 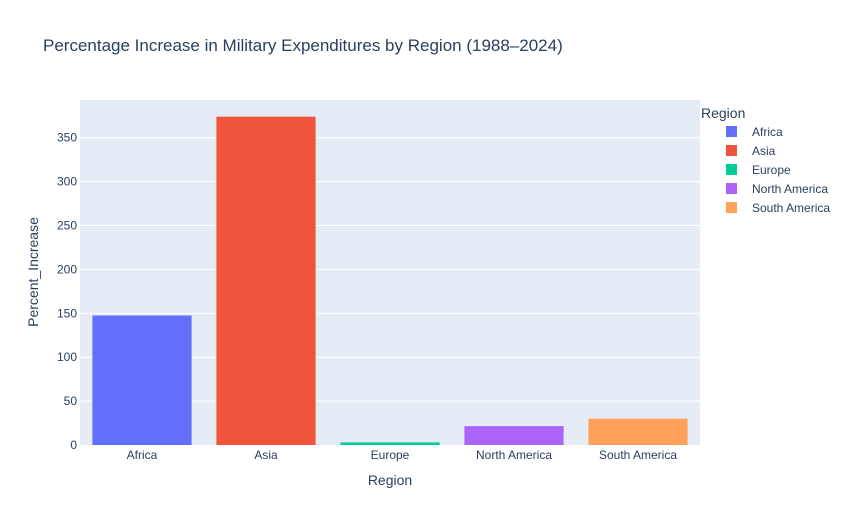 I want to click on y-tick-label: 100, so click(x=67, y=357).